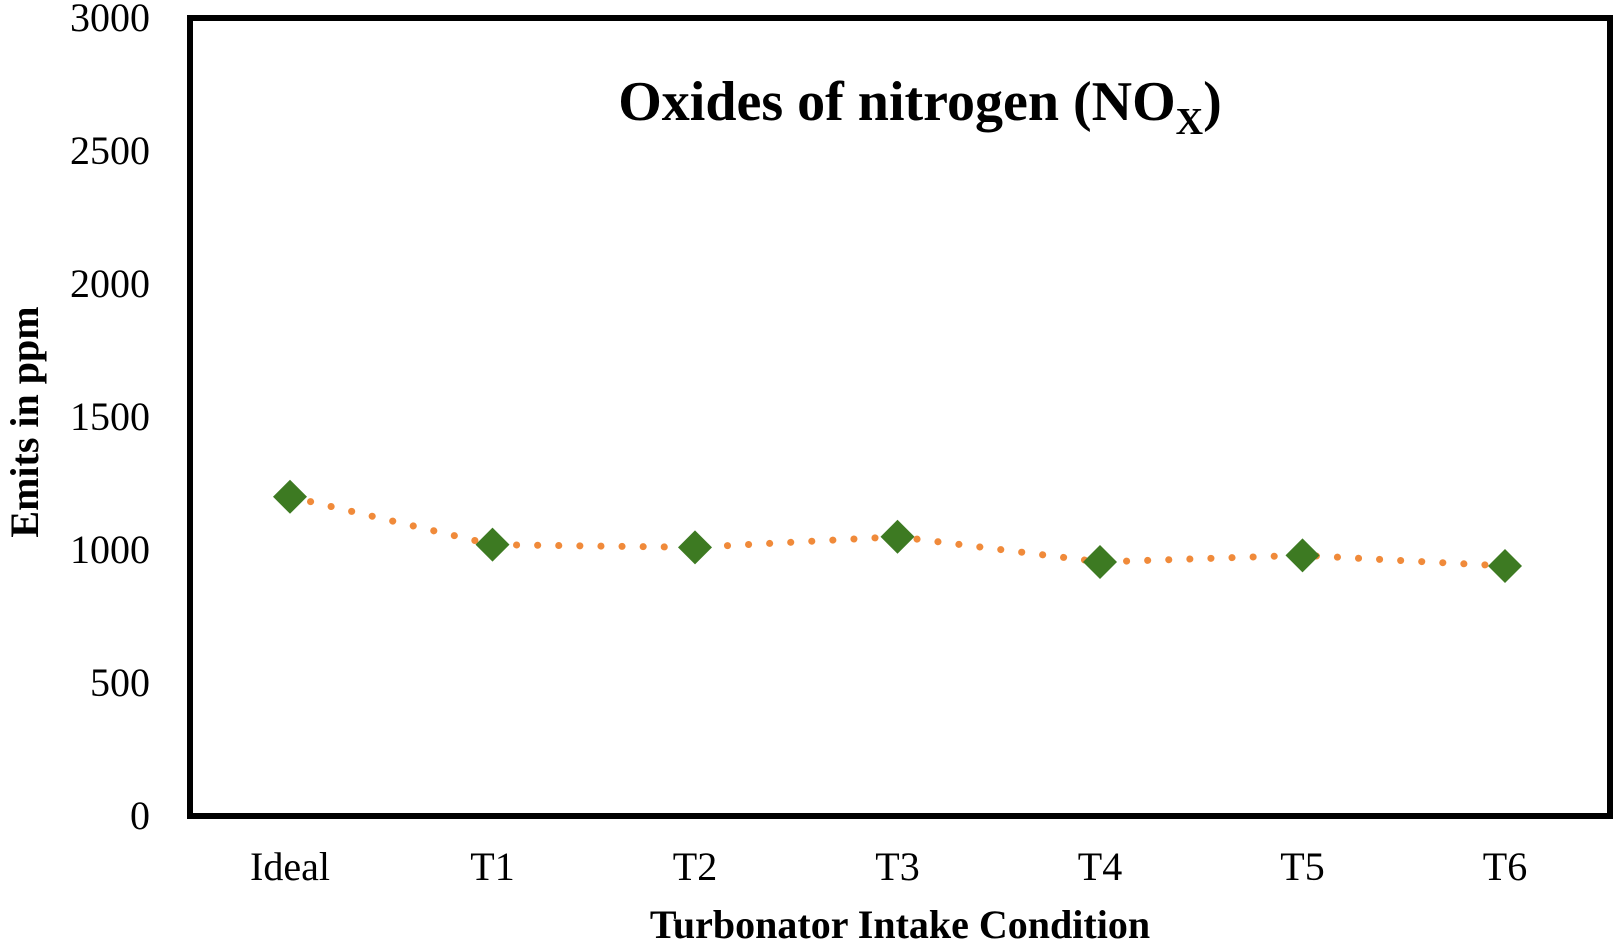 Image resolution: width=1614 pixels, height=944 pixels. Describe the element at coordinates (695, 866) in the screenshot. I see `x-tick-label: T2` at that location.